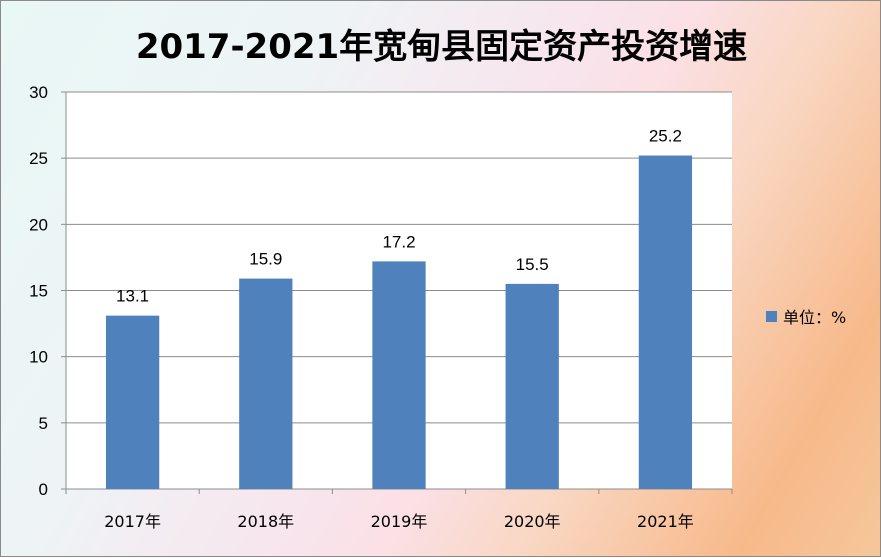  I want to click on x-tick-label: 2019年, so click(399, 521).